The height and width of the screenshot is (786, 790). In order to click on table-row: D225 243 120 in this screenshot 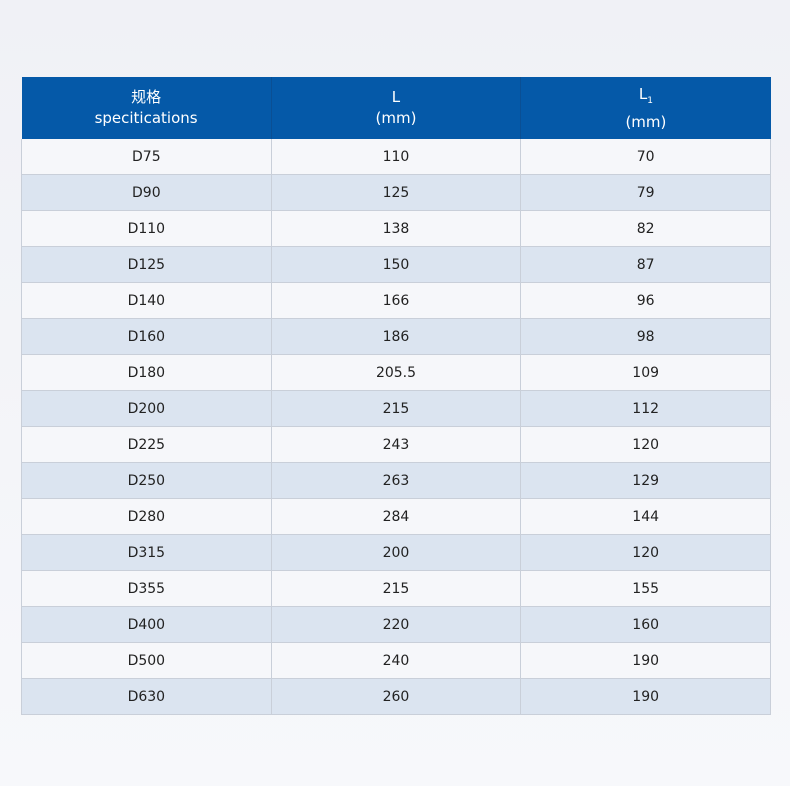, I will do `click(396, 444)`.